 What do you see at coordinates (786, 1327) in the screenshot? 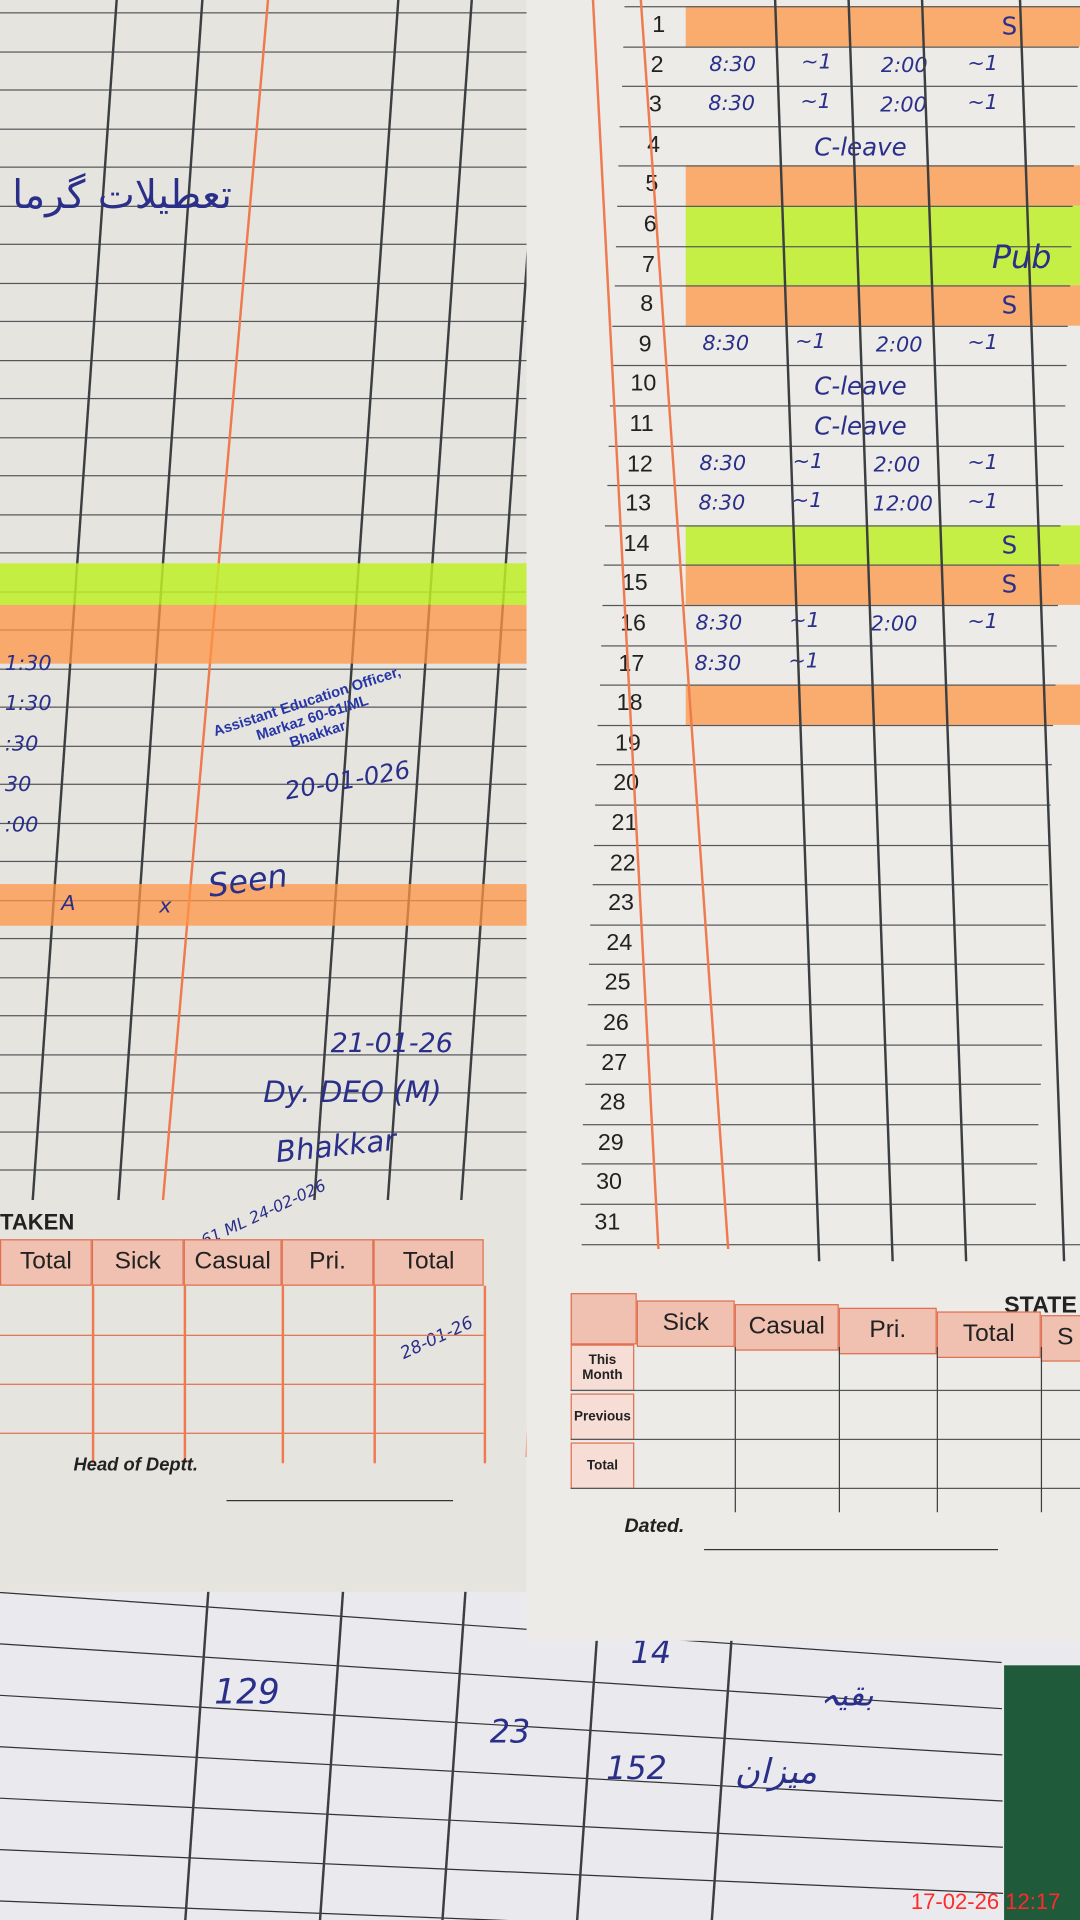
I see `table-header: Casual` at bounding box center [786, 1327].